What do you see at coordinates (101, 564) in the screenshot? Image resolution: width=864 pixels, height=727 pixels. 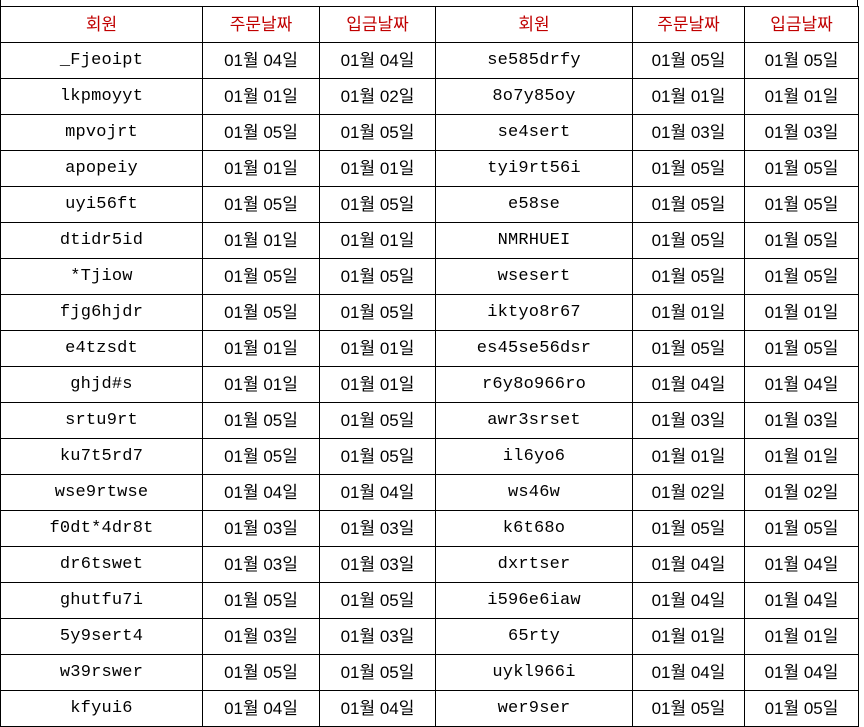 I see `cell-member-left: dr6tswet` at bounding box center [101, 564].